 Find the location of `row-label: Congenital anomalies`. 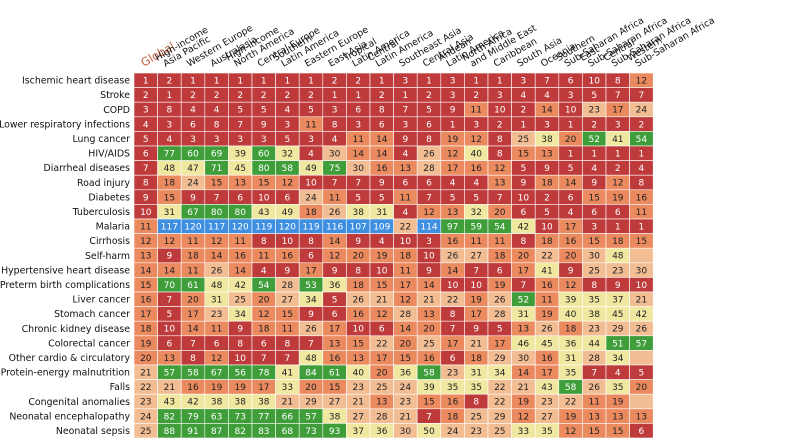

row-label: Congenital anomalies is located at coordinates (79, 402).